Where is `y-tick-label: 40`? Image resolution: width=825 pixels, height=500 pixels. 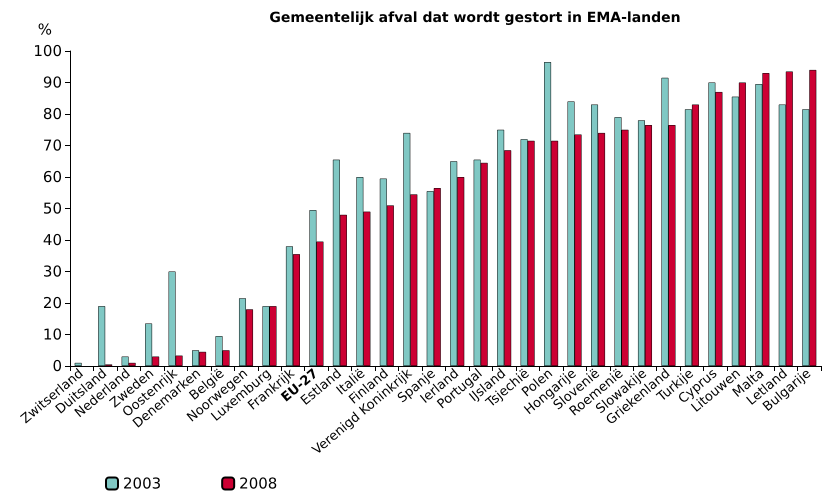 y-tick-label: 40 is located at coordinates (52, 240).